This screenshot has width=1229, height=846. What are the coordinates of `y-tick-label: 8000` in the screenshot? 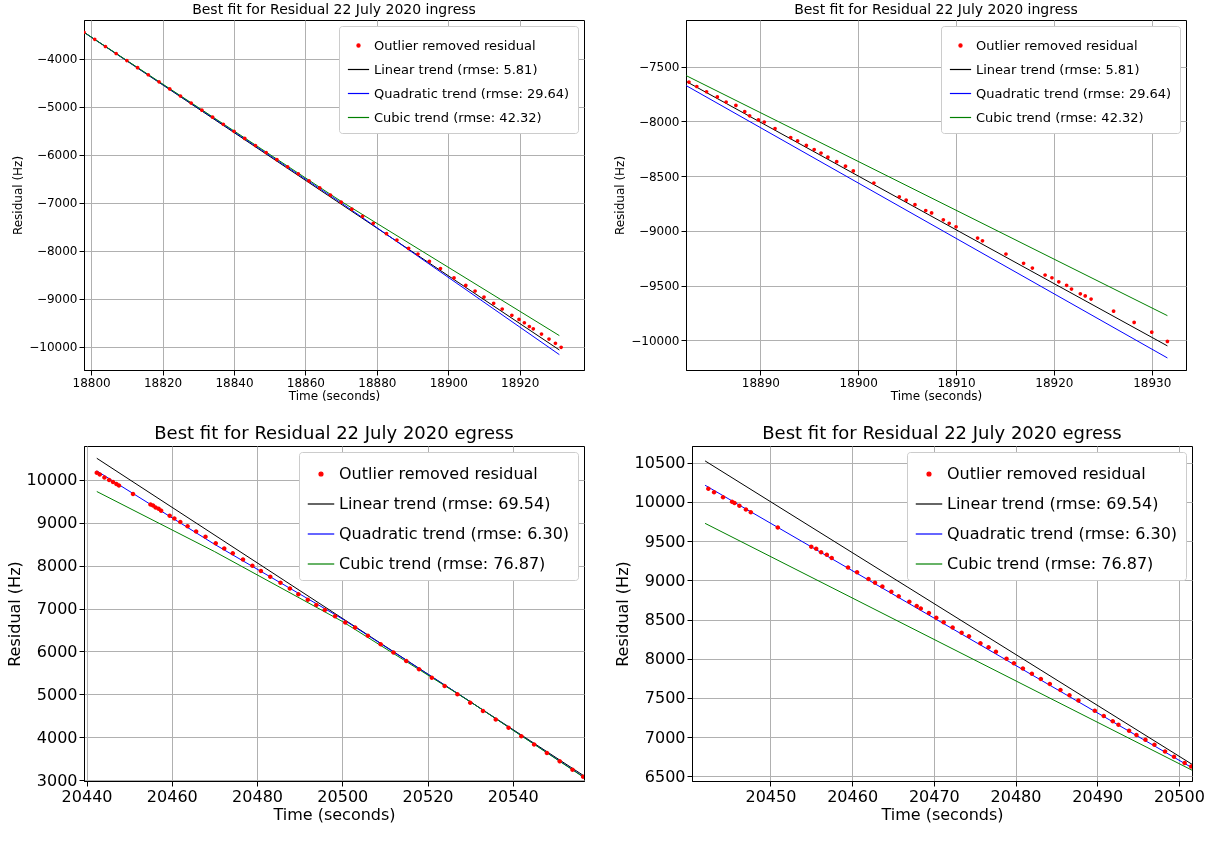 It's located at (57, 566).